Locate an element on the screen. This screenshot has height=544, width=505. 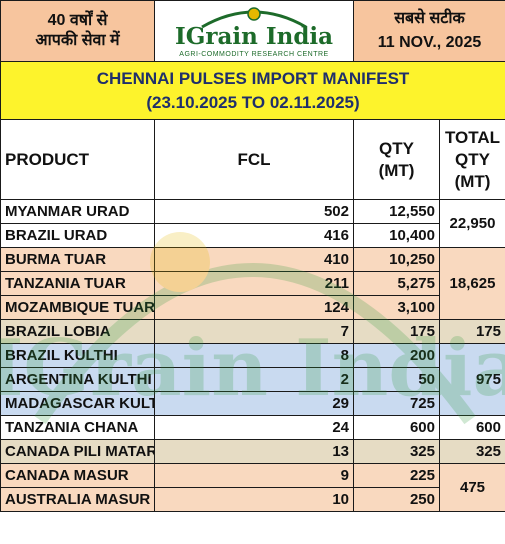
col-header-qty-line1: QTY is located at coordinates (396, 148).